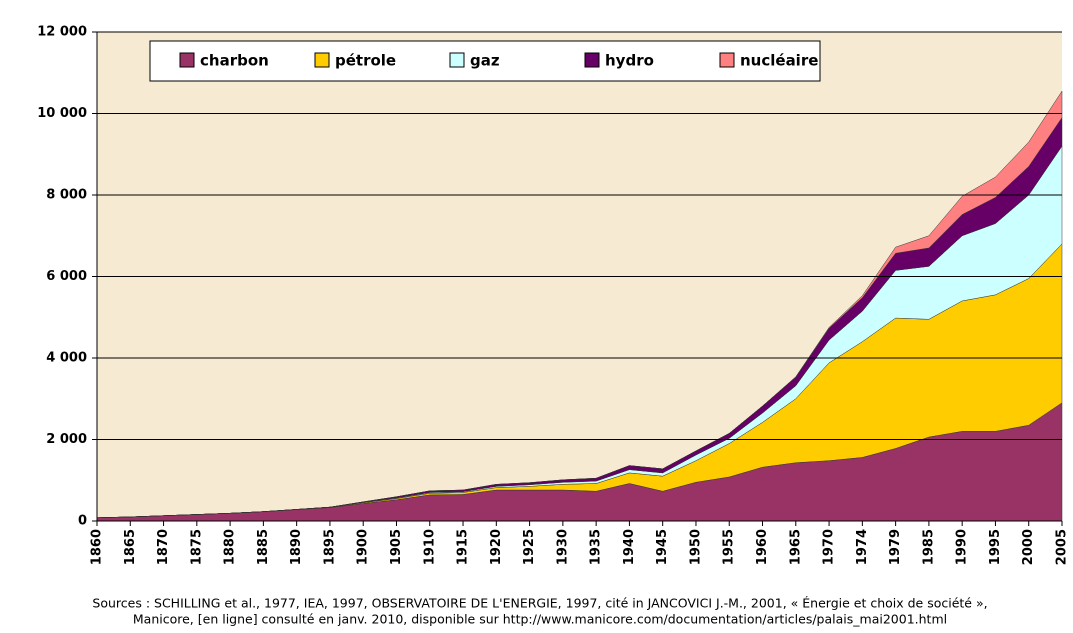 This screenshot has width=1073, height=633. I want to click on x-tick-label: 1865, so click(130, 547).